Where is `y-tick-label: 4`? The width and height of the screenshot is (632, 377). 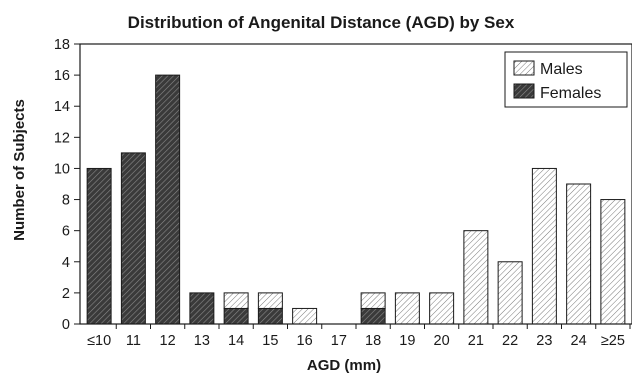 y-tick-label: 4 is located at coordinates (66, 263).